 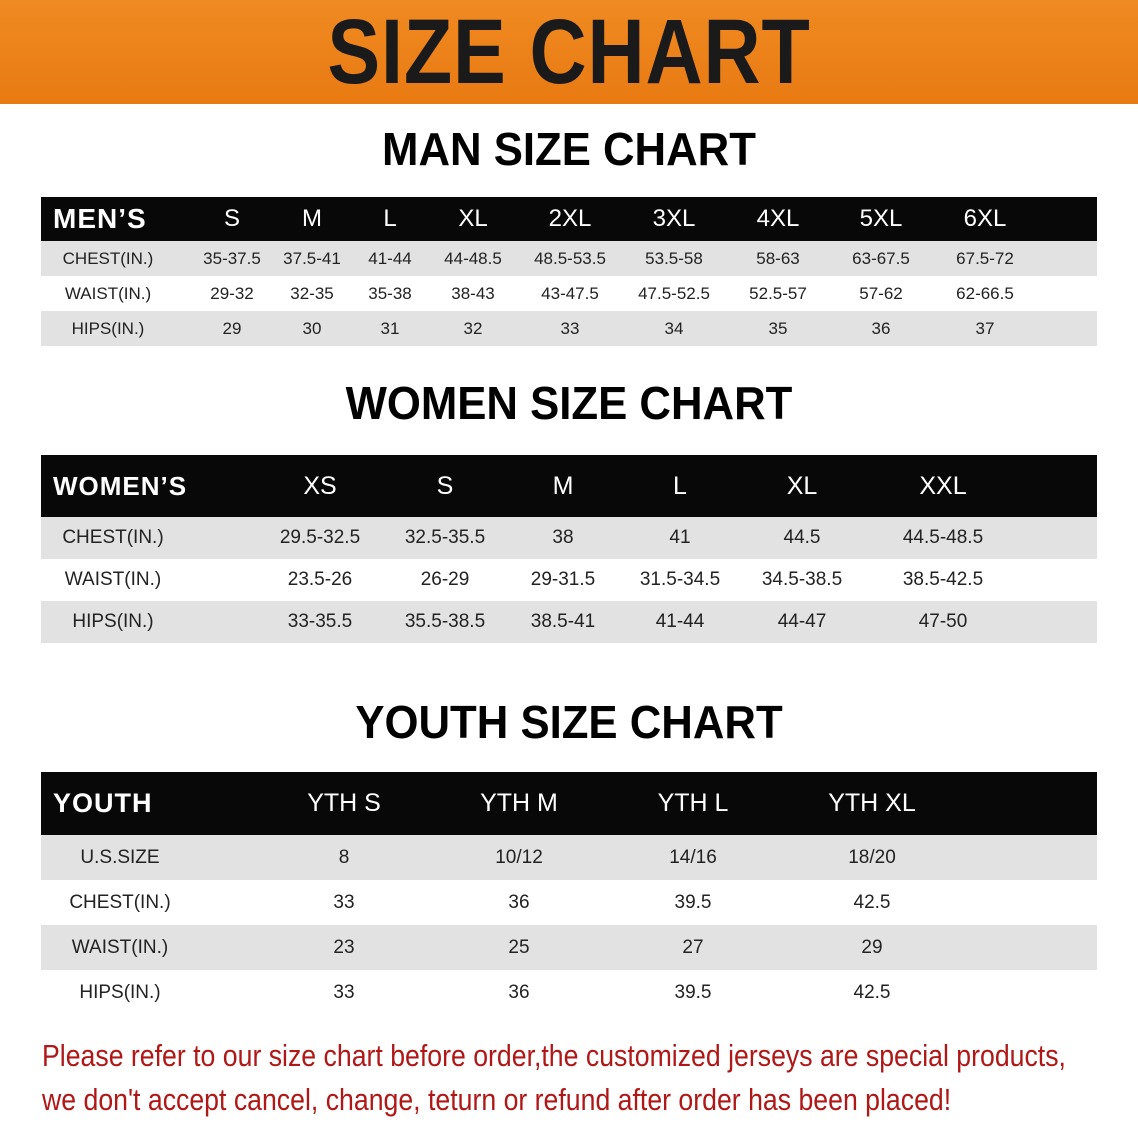 I want to click on measurement-cell: 57-62, so click(x=881, y=293).